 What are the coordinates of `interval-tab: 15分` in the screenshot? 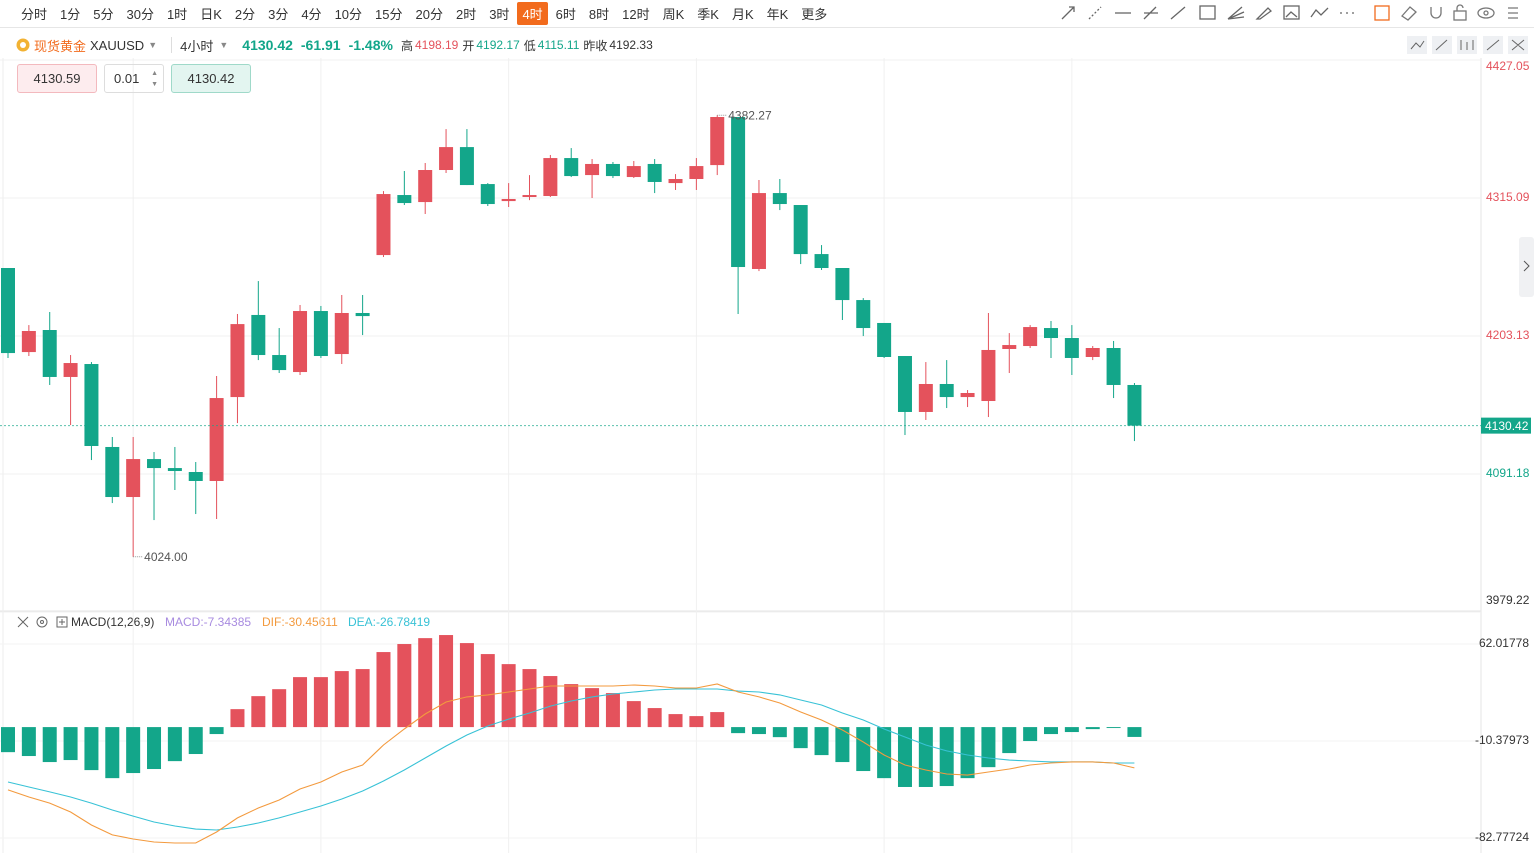 It's located at (389, 14).